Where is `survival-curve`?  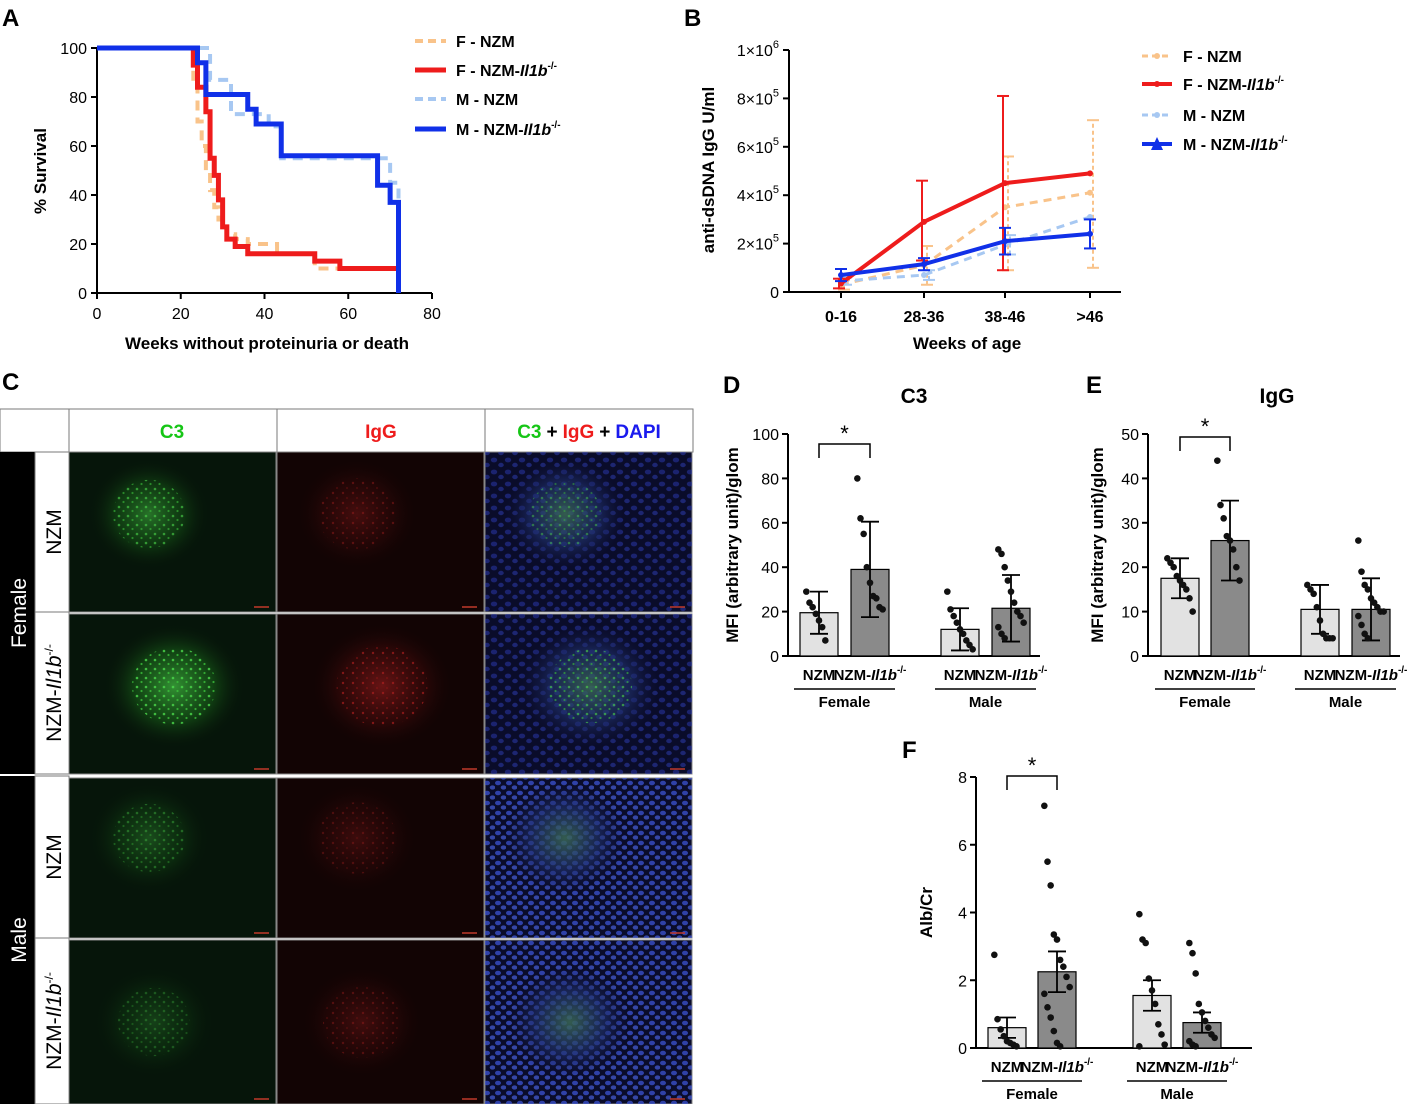 survival-curve is located at coordinates (249, 169).